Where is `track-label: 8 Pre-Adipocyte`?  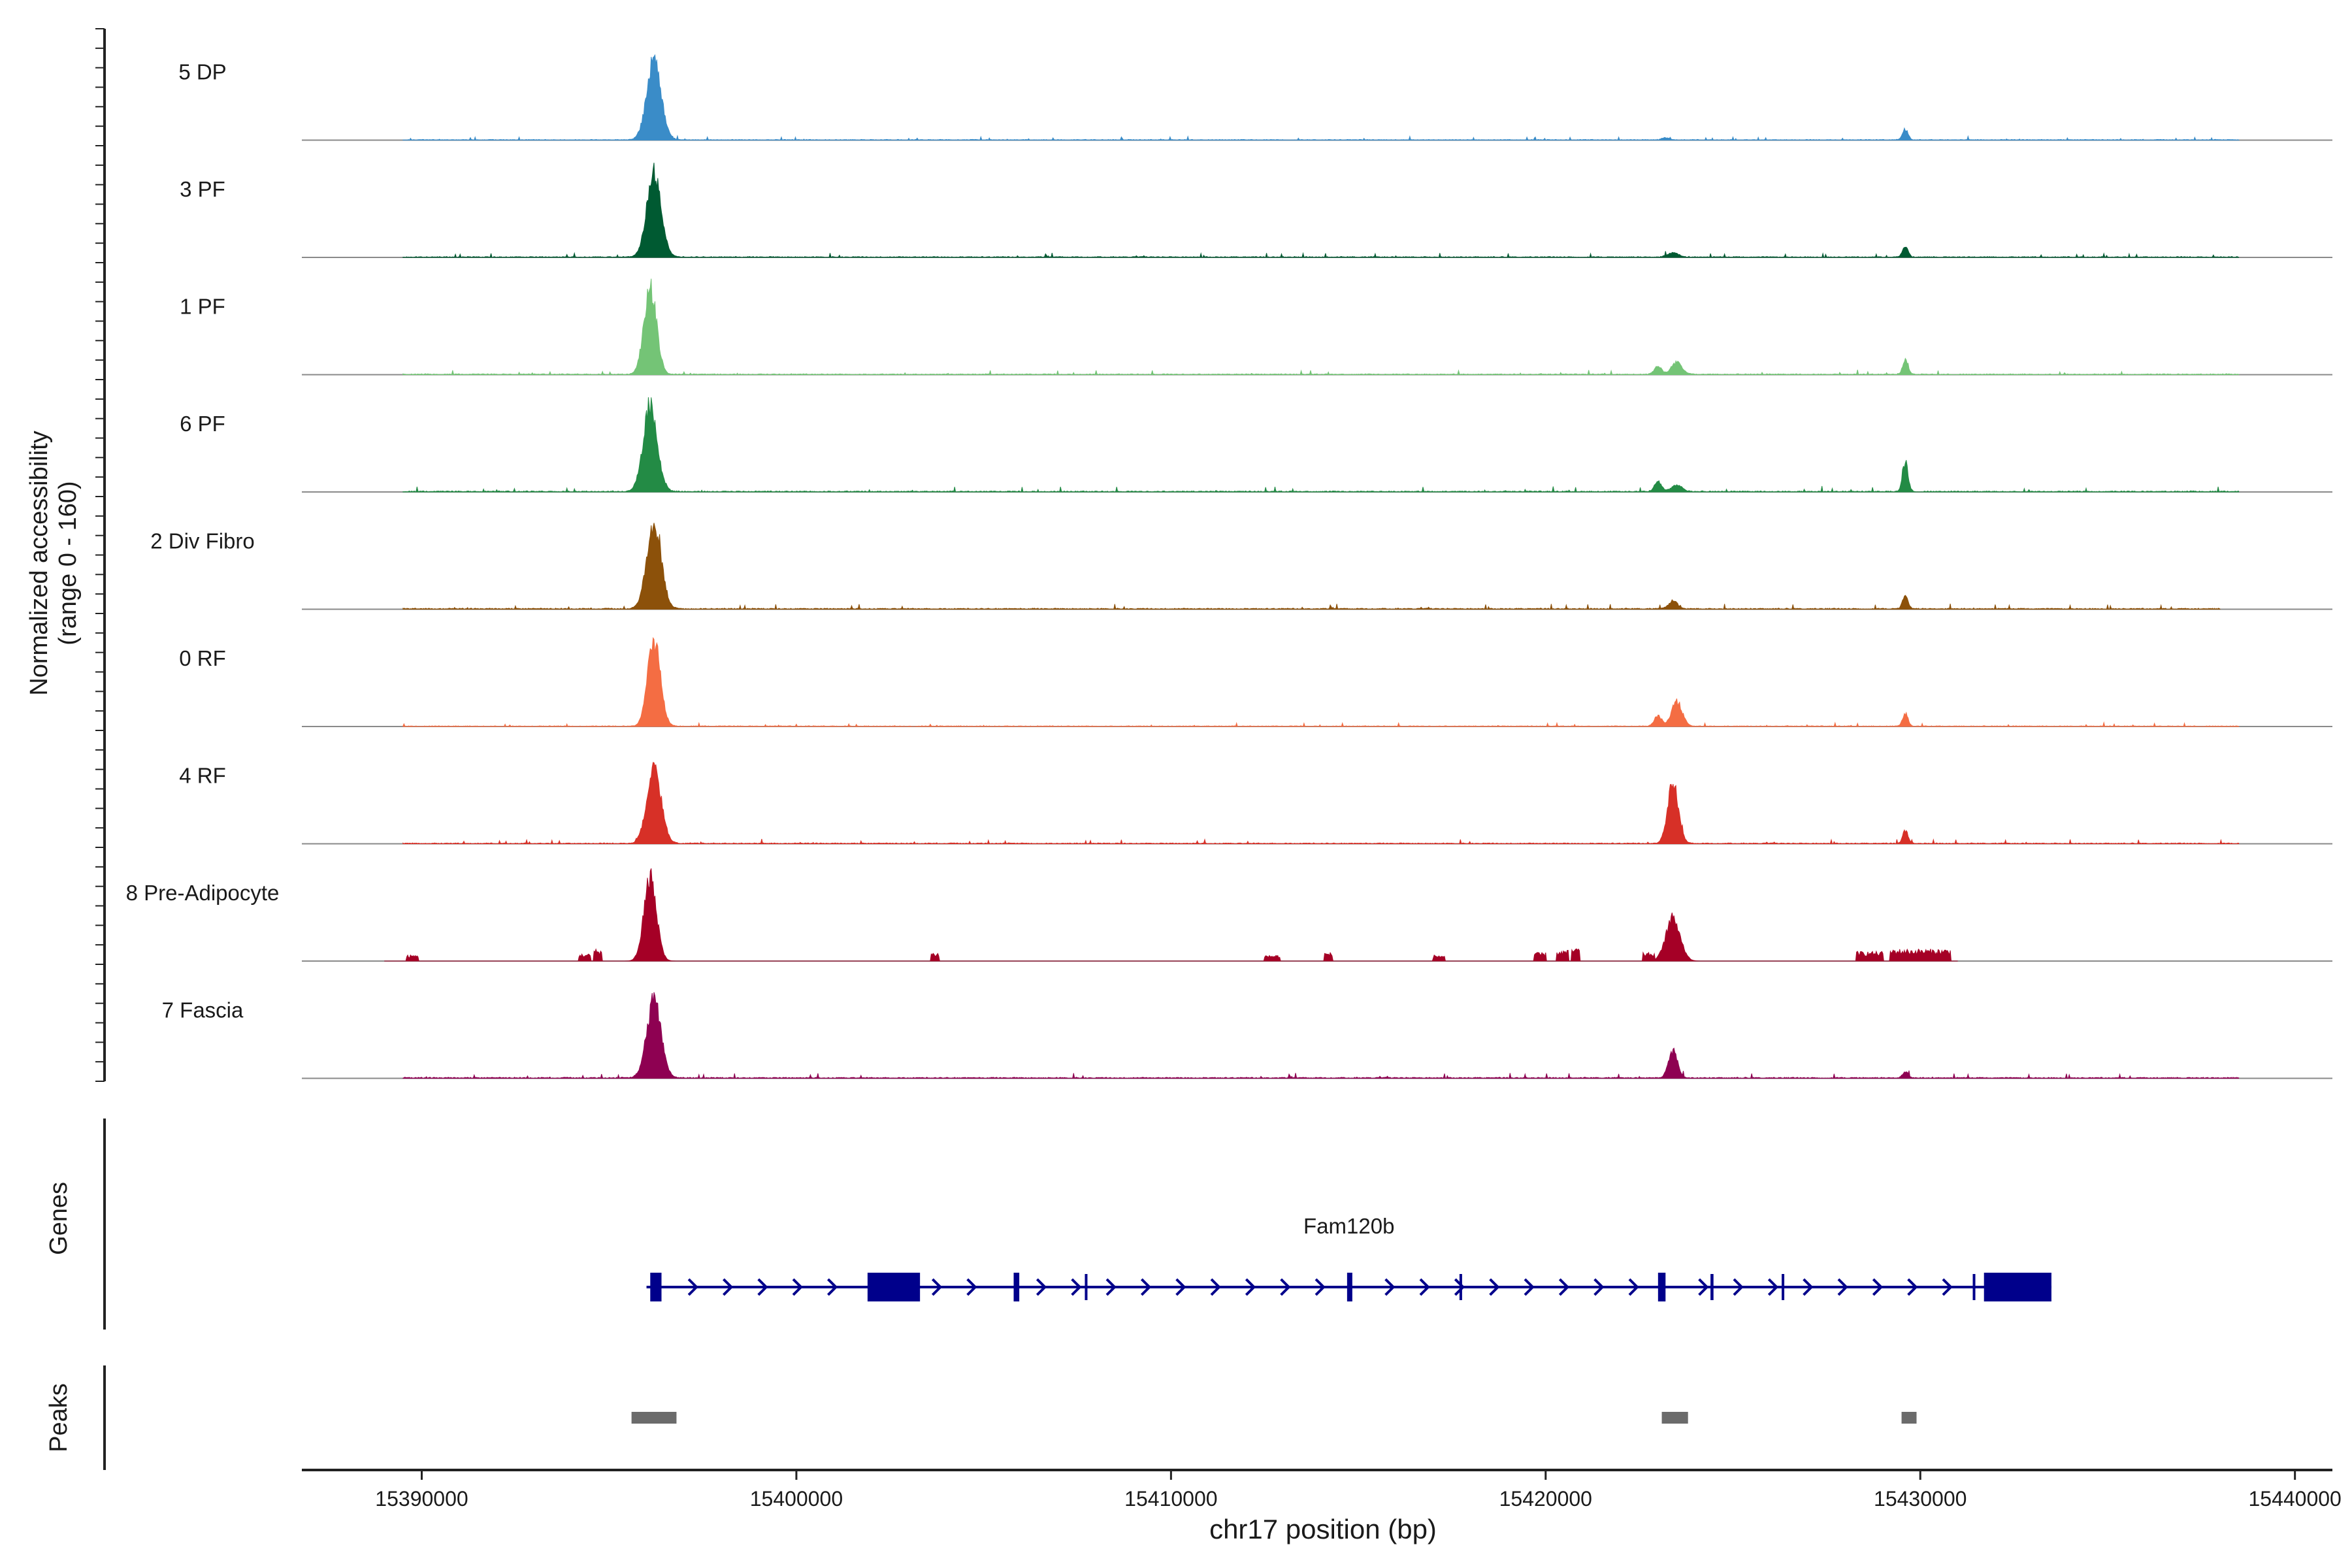
track-label: 8 Pre-Adipocyte is located at coordinates (203, 893).